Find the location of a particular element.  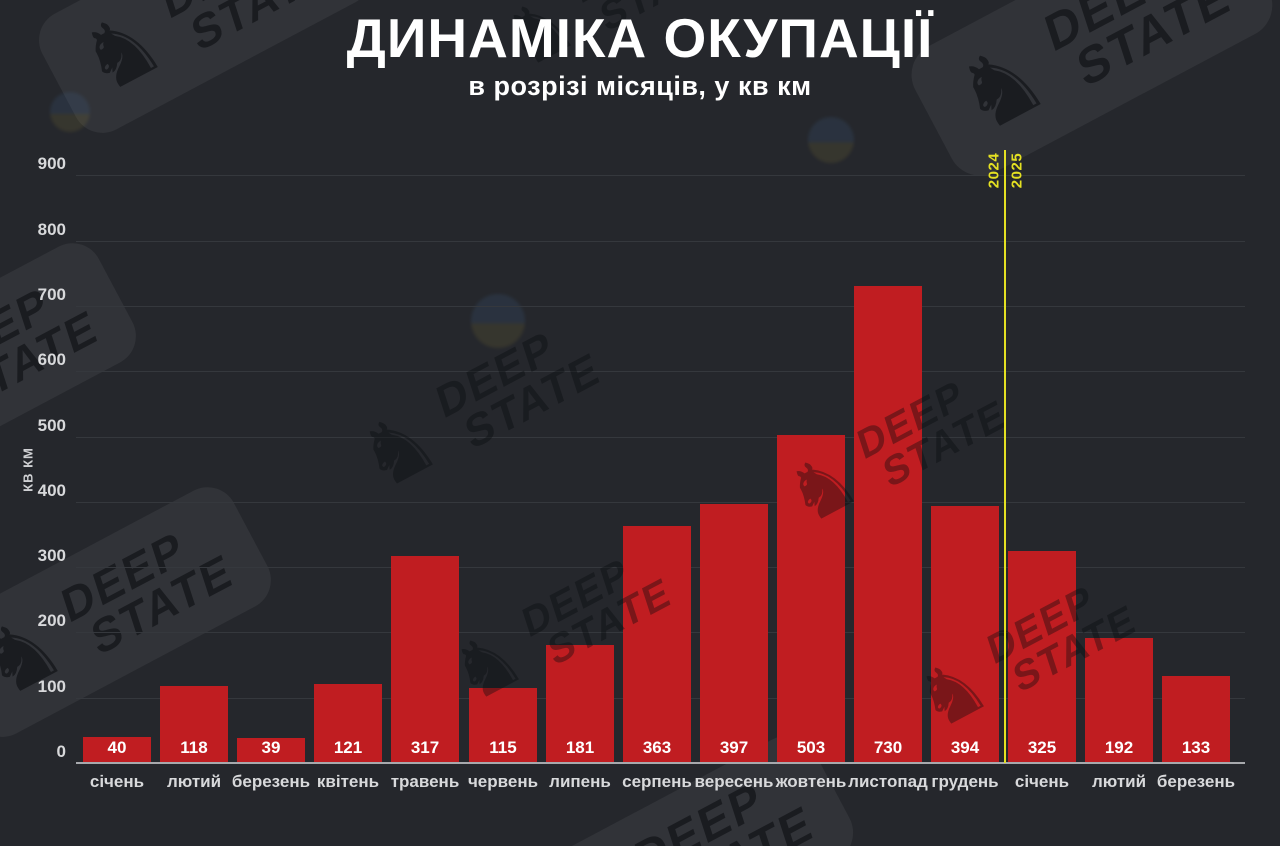

bar-value-label: 39 is located at coordinates (271, 747).